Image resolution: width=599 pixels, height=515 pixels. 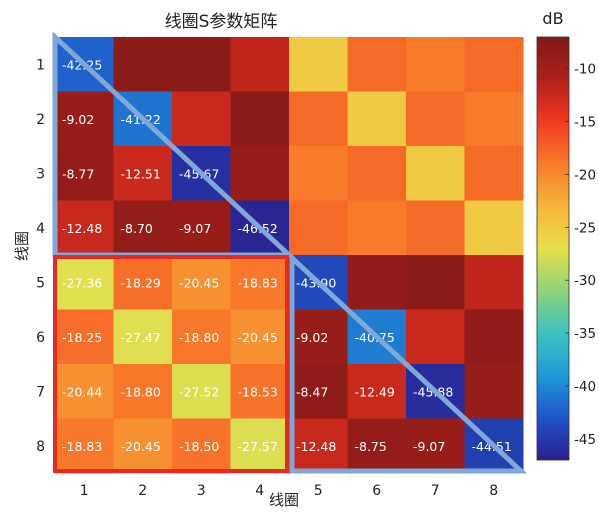 I want to click on y-tick-label: 8, so click(x=40, y=447).